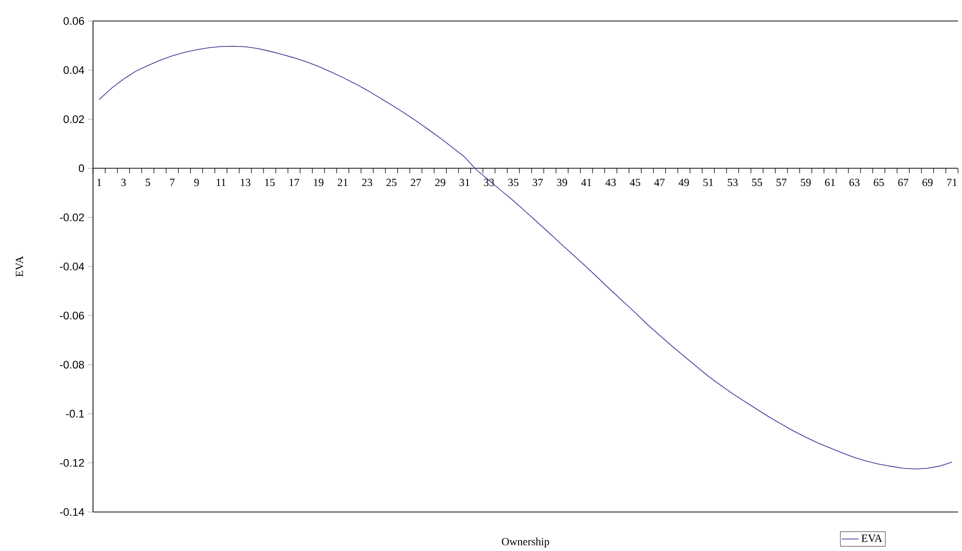  What do you see at coordinates (72, 512) in the screenshot?
I see `y-tick-label: -0.14` at bounding box center [72, 512].